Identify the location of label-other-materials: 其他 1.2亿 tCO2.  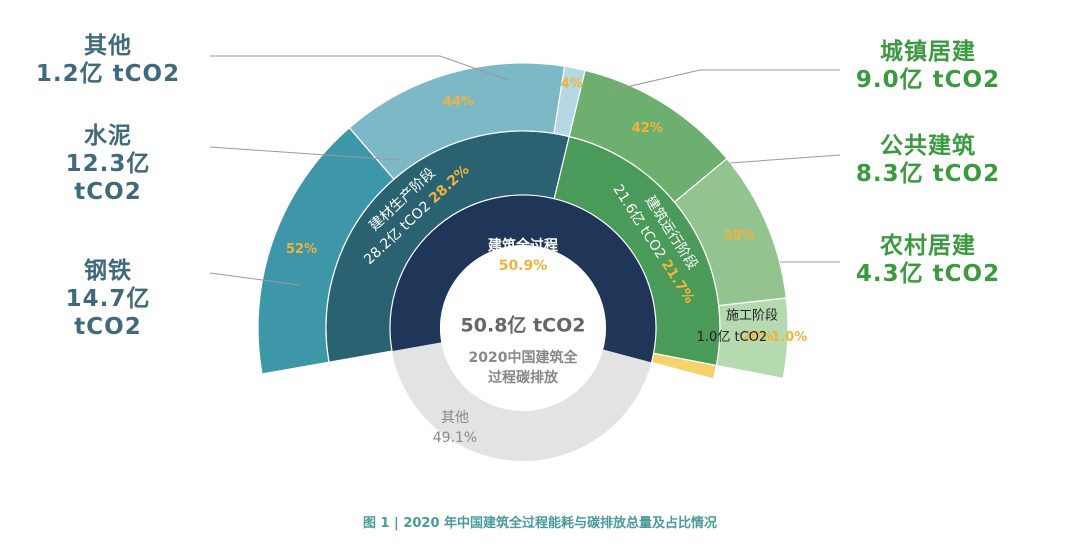
(108, 60).